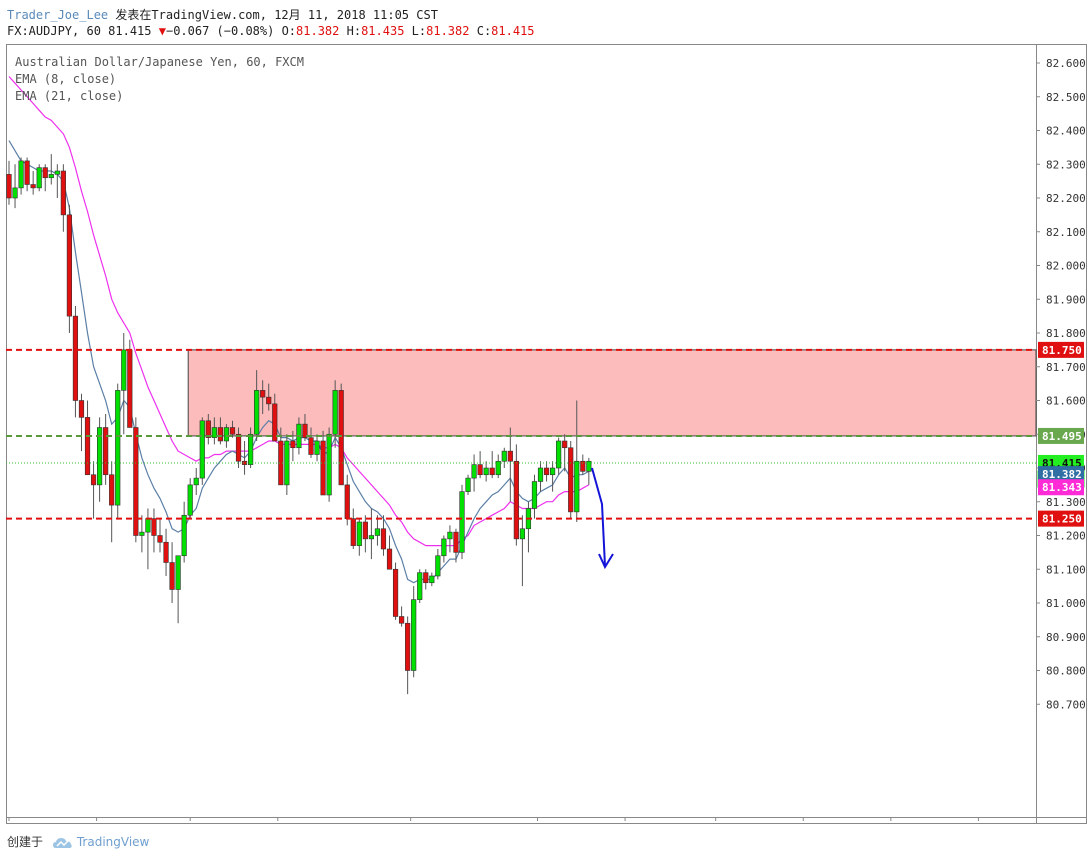  What do you see at coordinates (65, 79) in the screenshot?
I see `legend-ema8: EMA (8, close)` at bounding box center [65, 79].